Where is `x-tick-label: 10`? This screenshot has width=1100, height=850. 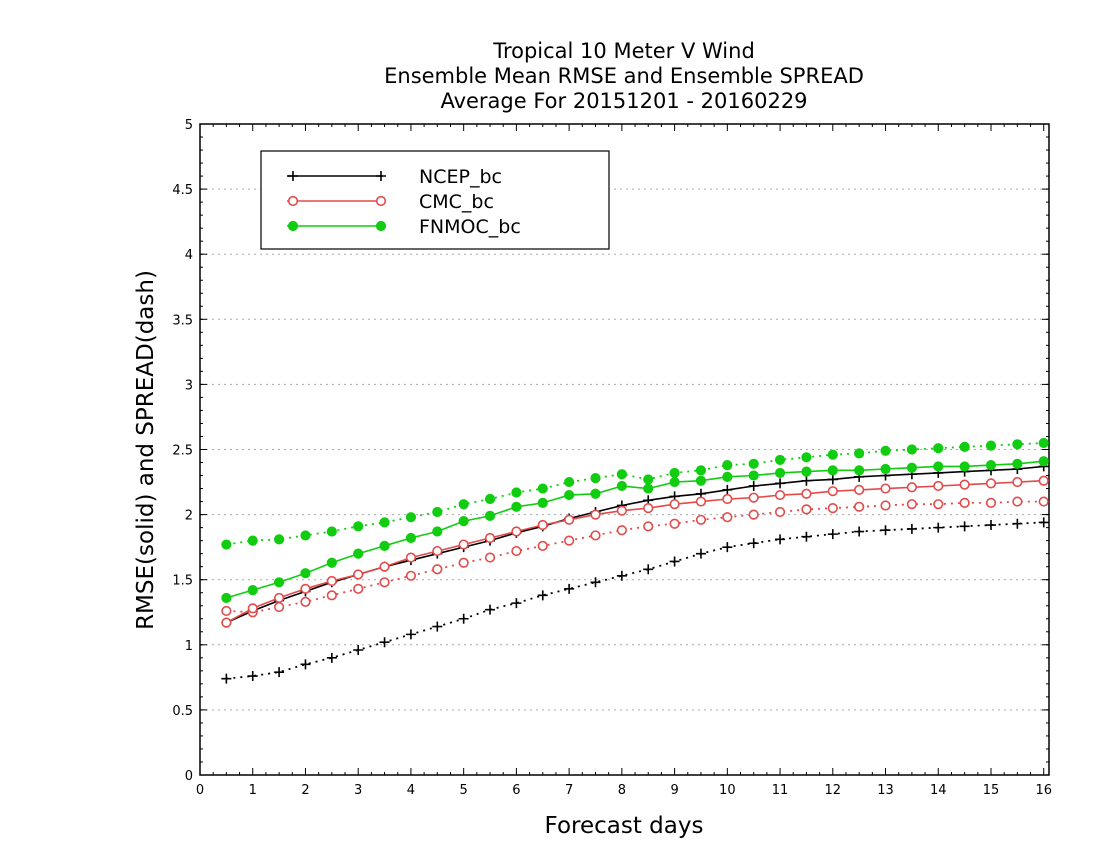
x-tick-label: 10 is located at coordinates (727, 790).